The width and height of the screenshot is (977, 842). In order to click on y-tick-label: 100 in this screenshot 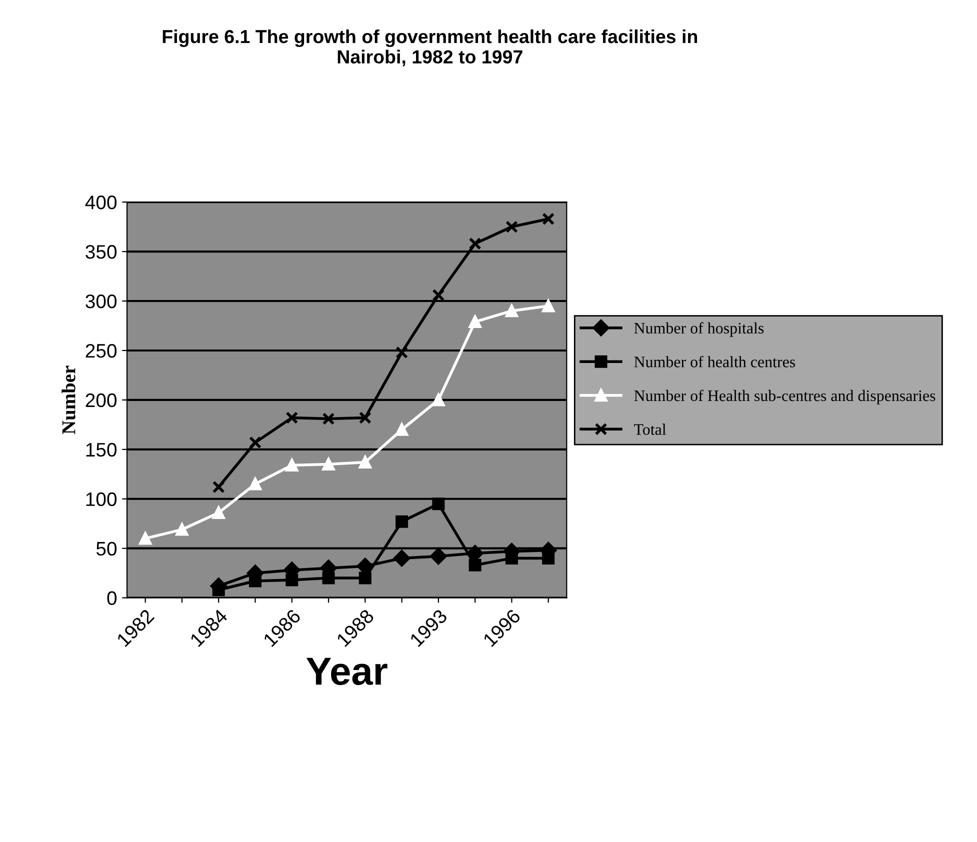, I will do `click(101, 499)`.